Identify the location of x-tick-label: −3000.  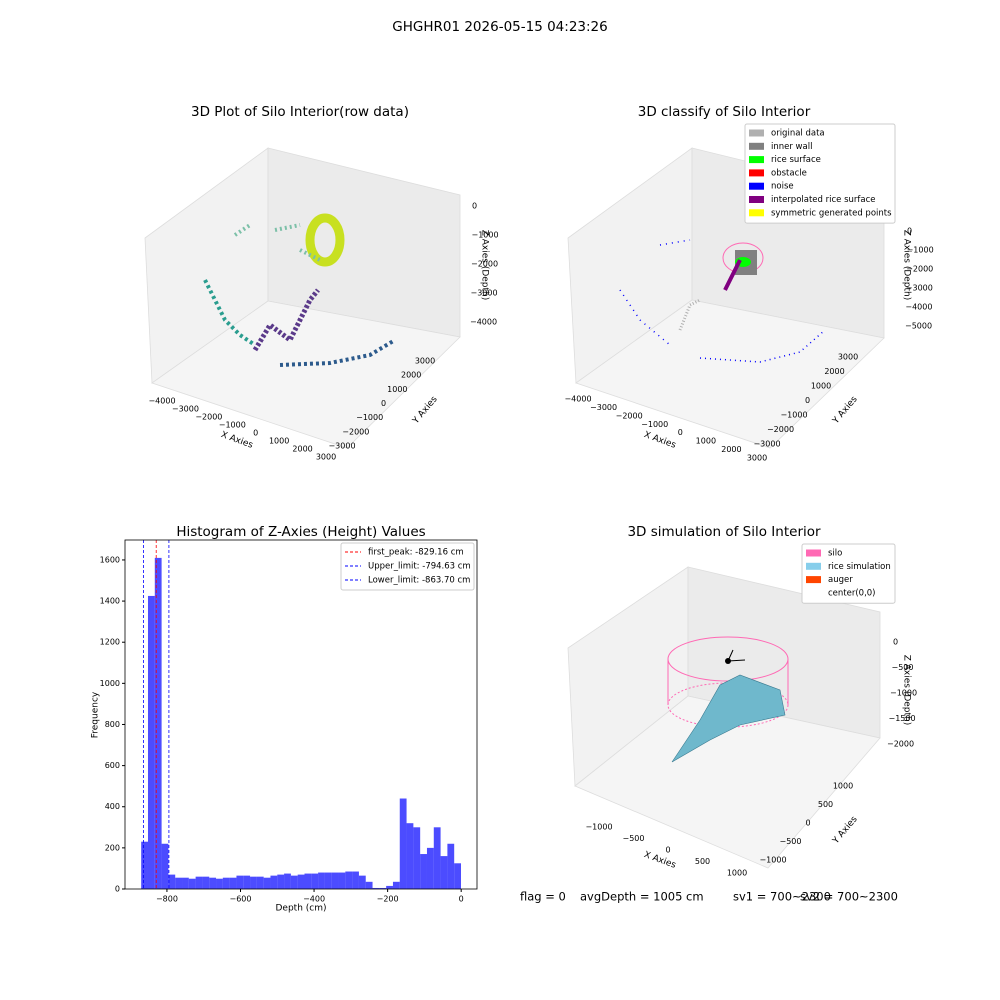
(603, 407).